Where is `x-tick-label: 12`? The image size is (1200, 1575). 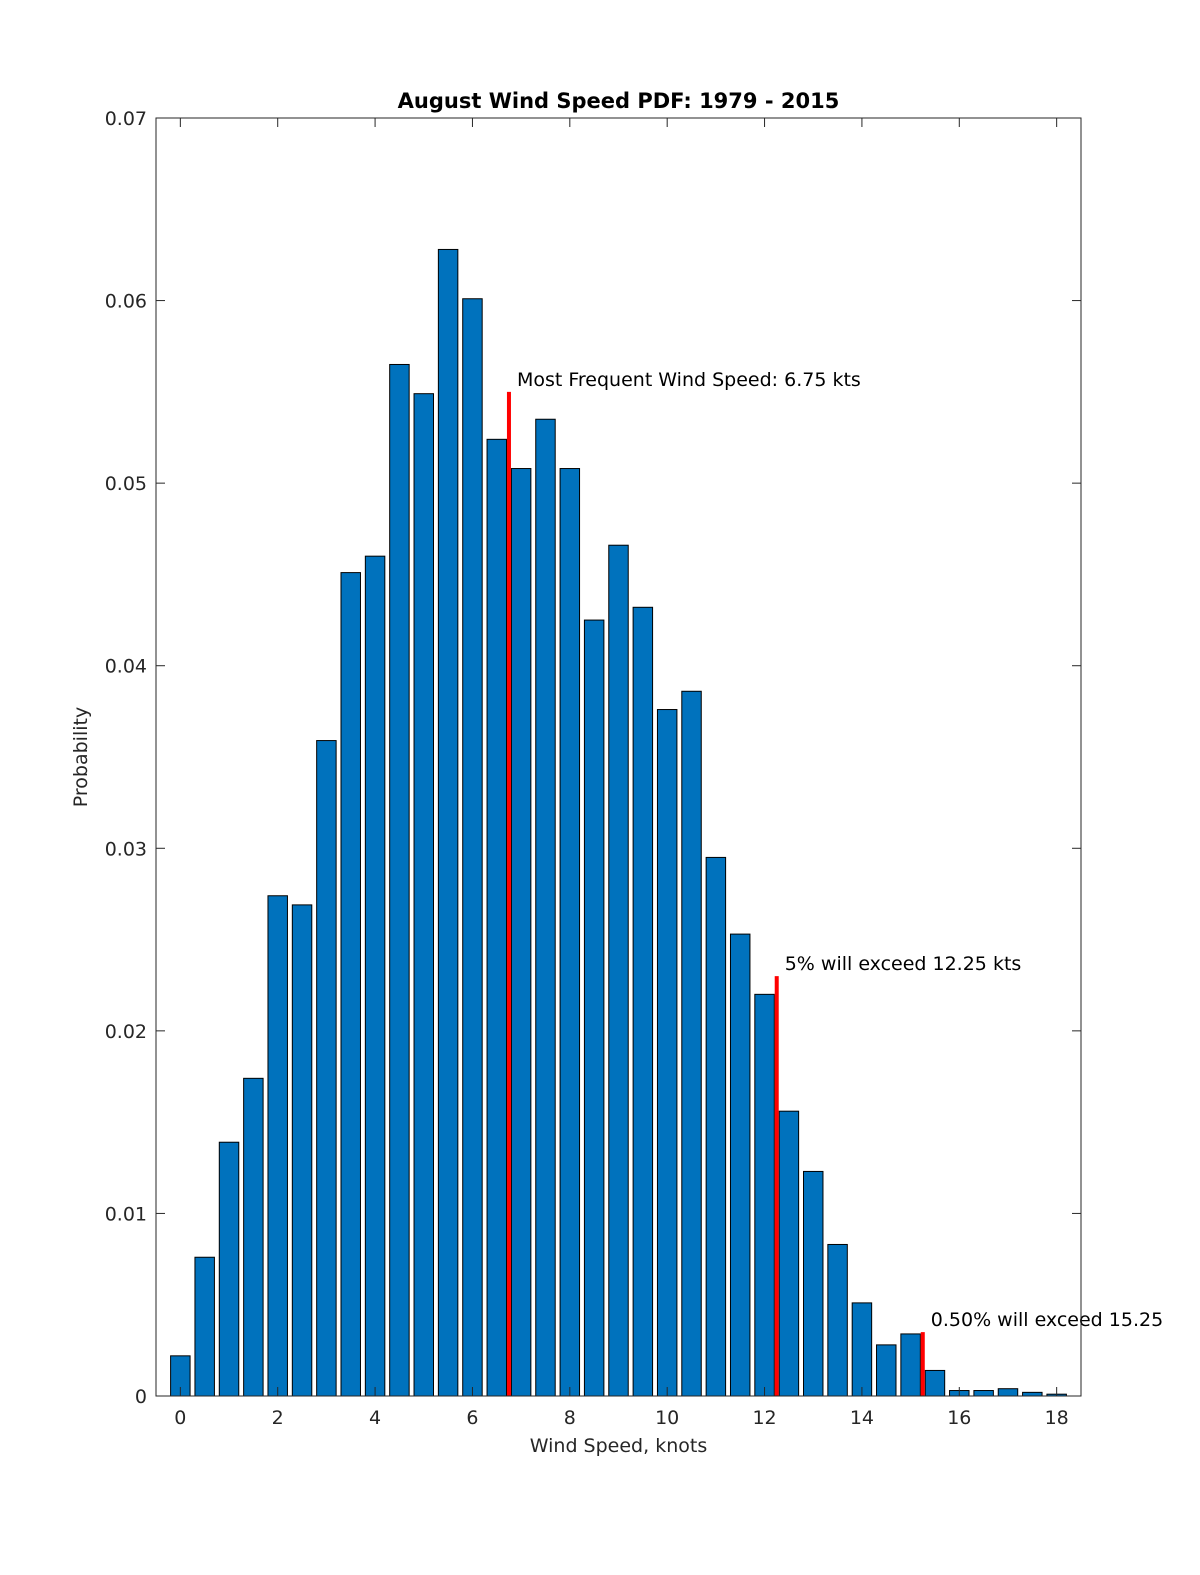
x-tick-label: 12 is located at coordinates (764, 1418).